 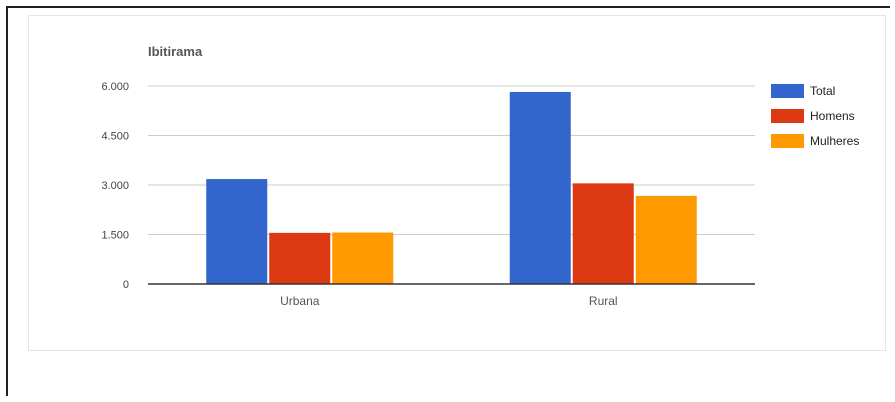 I want to click on y-tick-label: 1.500, so click(x=115, y=236).